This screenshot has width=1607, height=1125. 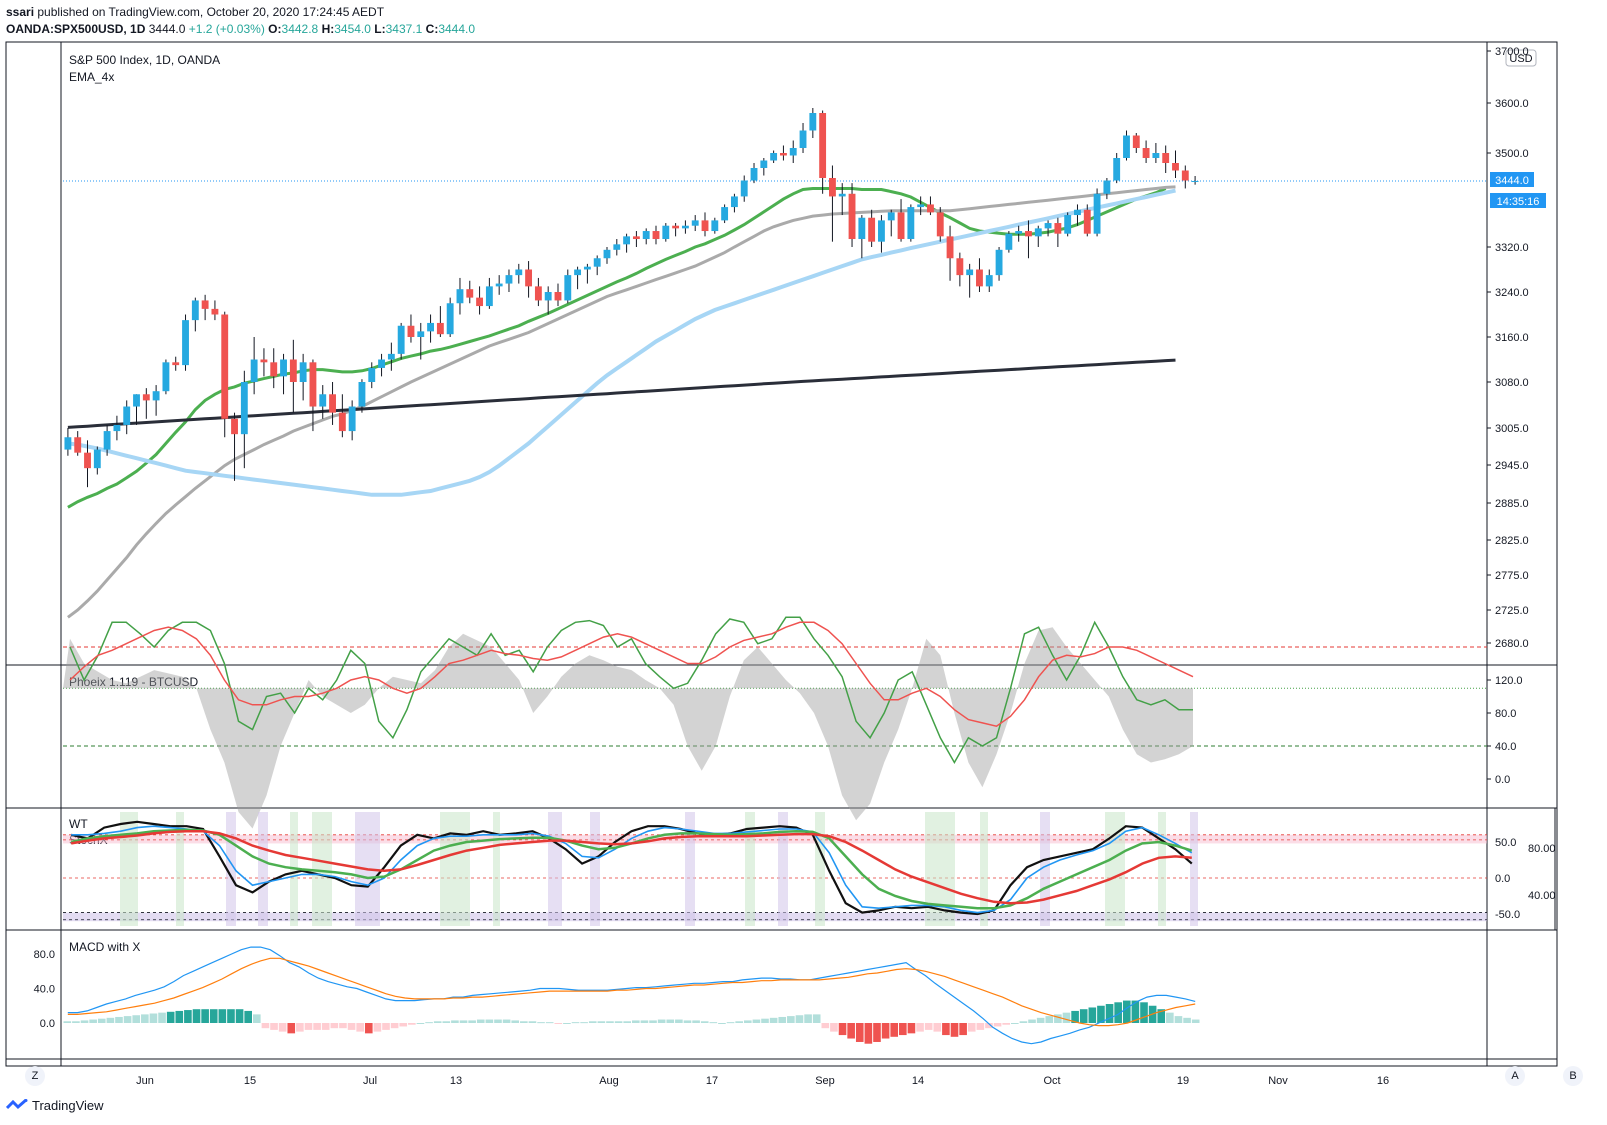 What do you see at coordinates (1512, 293) in the screenshot?
I see `price-tick-label: 3240.0` at bounding box center [1512, 293].